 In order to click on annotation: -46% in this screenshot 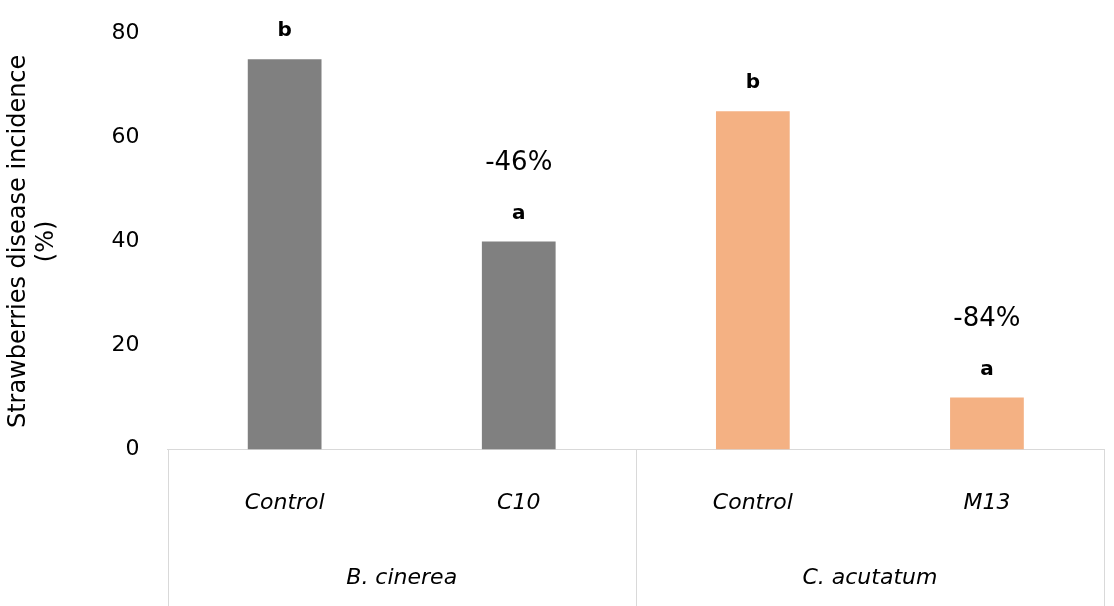, I will do `click(519, 161)`.